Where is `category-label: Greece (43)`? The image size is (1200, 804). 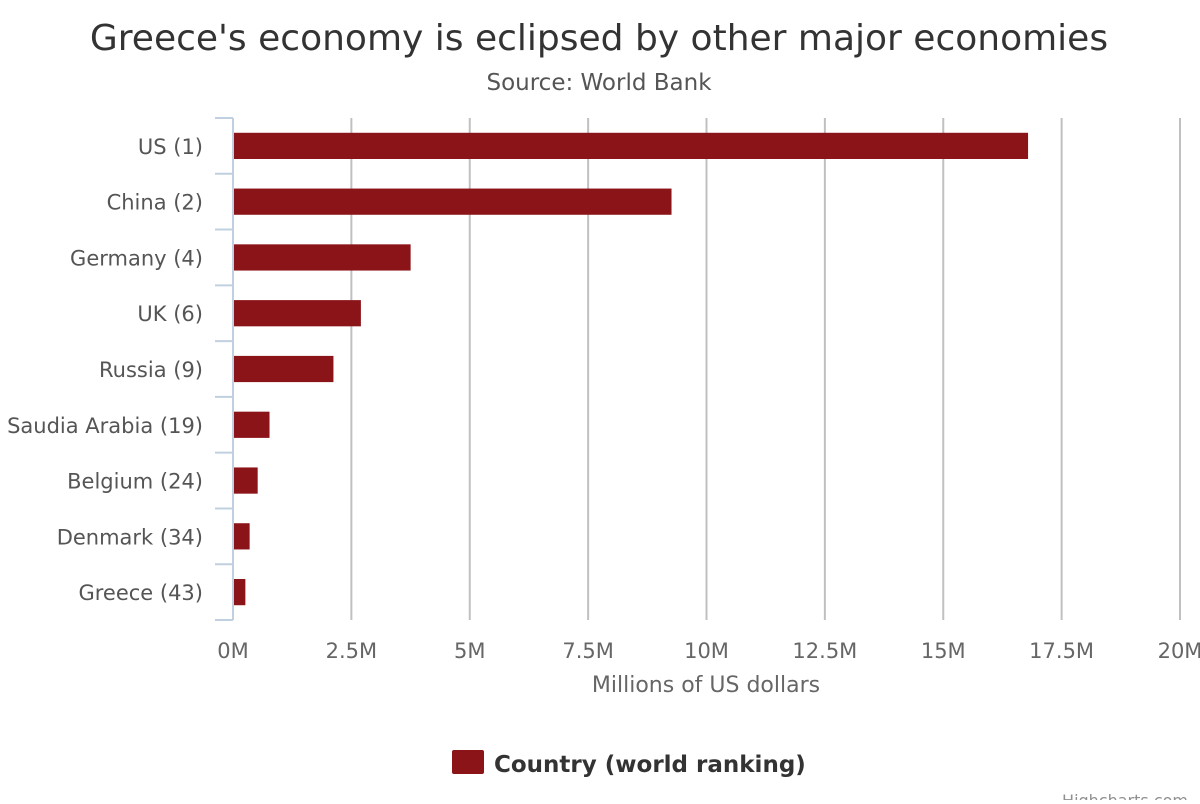
category-label: Greece (43) is located at coordinates (140, 593).